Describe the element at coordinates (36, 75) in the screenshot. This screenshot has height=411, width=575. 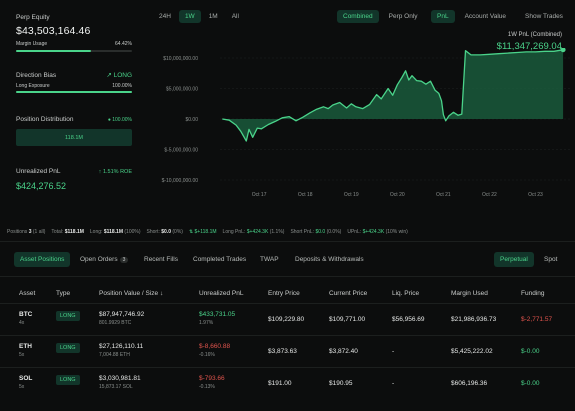
I see `direction-bias-label: Direction Bias` at that location.